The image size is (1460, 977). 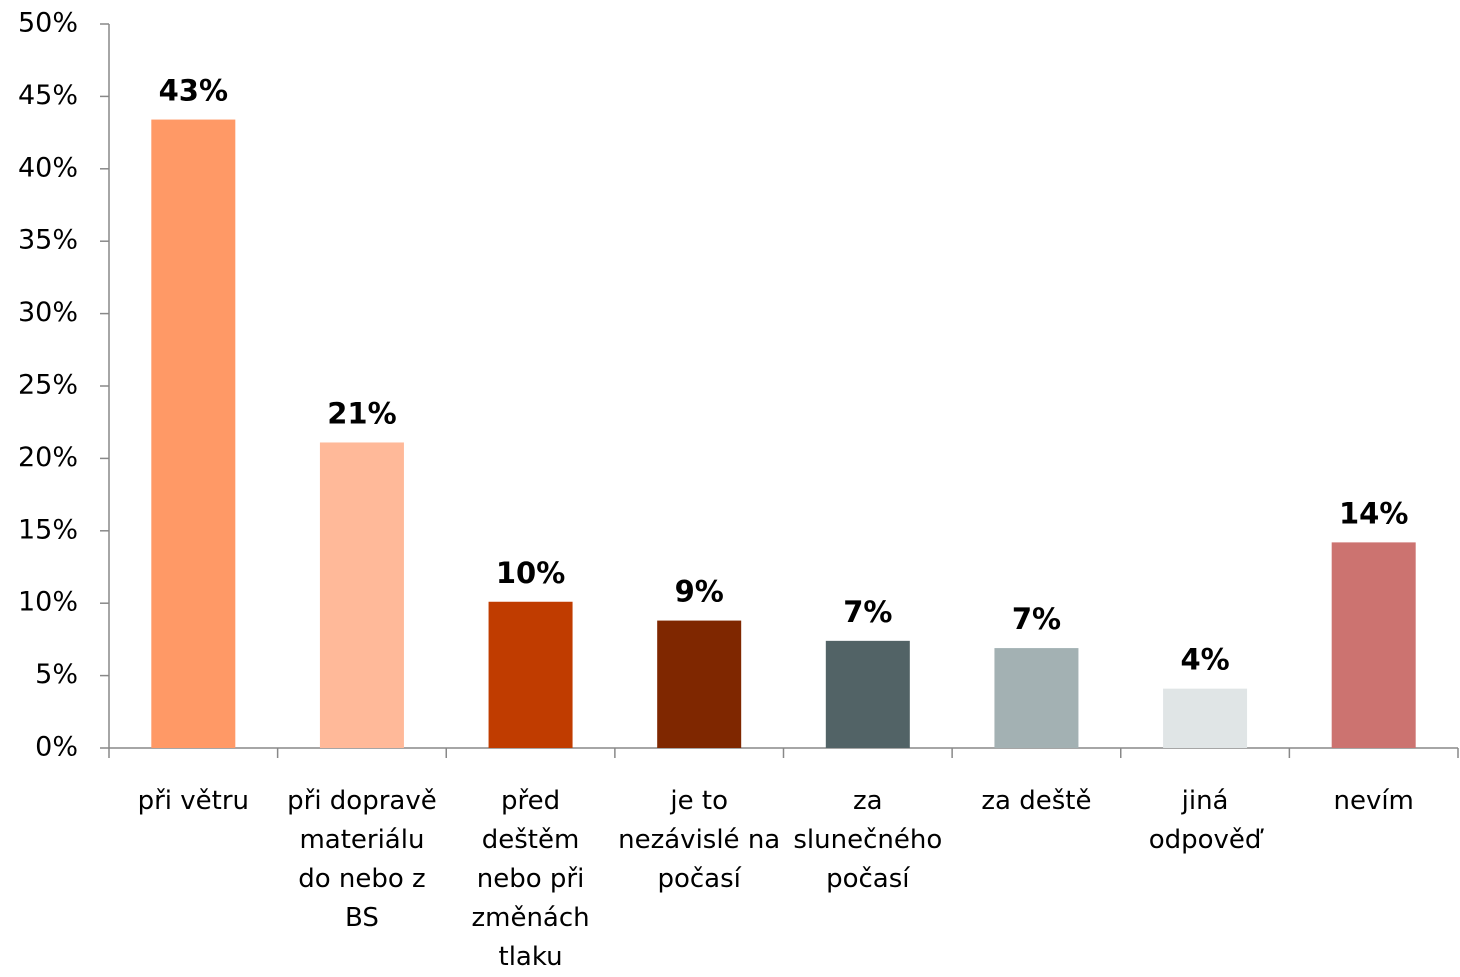 I want to click on x-tick-label: při větru, so click(x=193, y=801).